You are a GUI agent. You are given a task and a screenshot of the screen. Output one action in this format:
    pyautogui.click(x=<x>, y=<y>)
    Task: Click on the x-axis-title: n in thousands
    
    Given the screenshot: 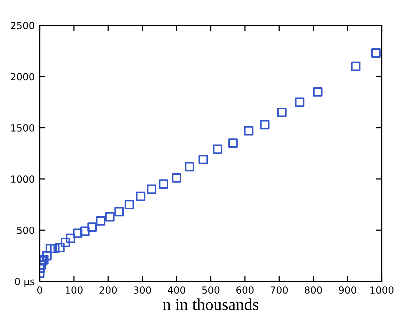 What is the action you would take?
    pyautogui.click(x=211, y=304)
    